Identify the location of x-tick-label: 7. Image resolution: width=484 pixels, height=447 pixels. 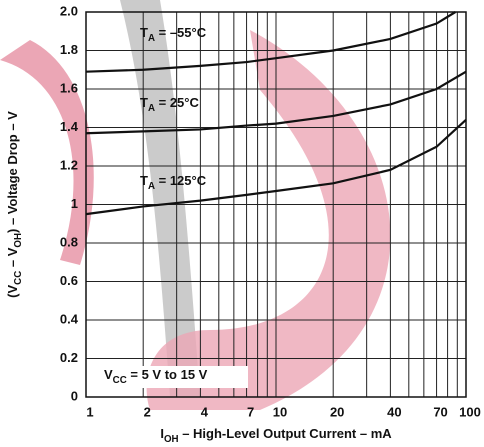
(250, 411).